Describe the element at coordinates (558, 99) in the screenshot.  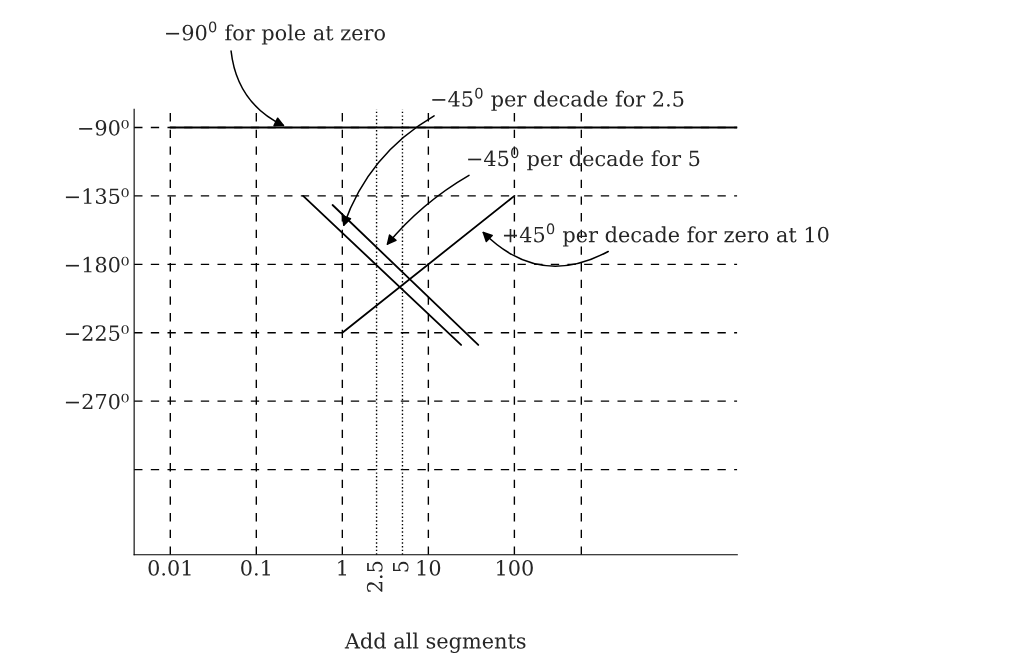
I see `annotation: −45$^{0}$ per decade for 2.5` at that location.